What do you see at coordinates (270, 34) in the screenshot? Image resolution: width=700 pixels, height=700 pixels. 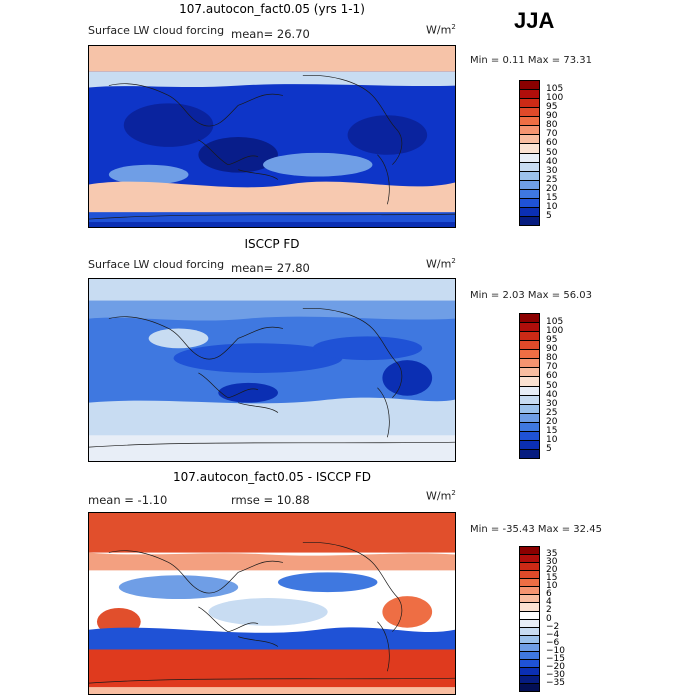 I see `panel-1-mean: mean= 26.70` at bounding box center [270, 34].